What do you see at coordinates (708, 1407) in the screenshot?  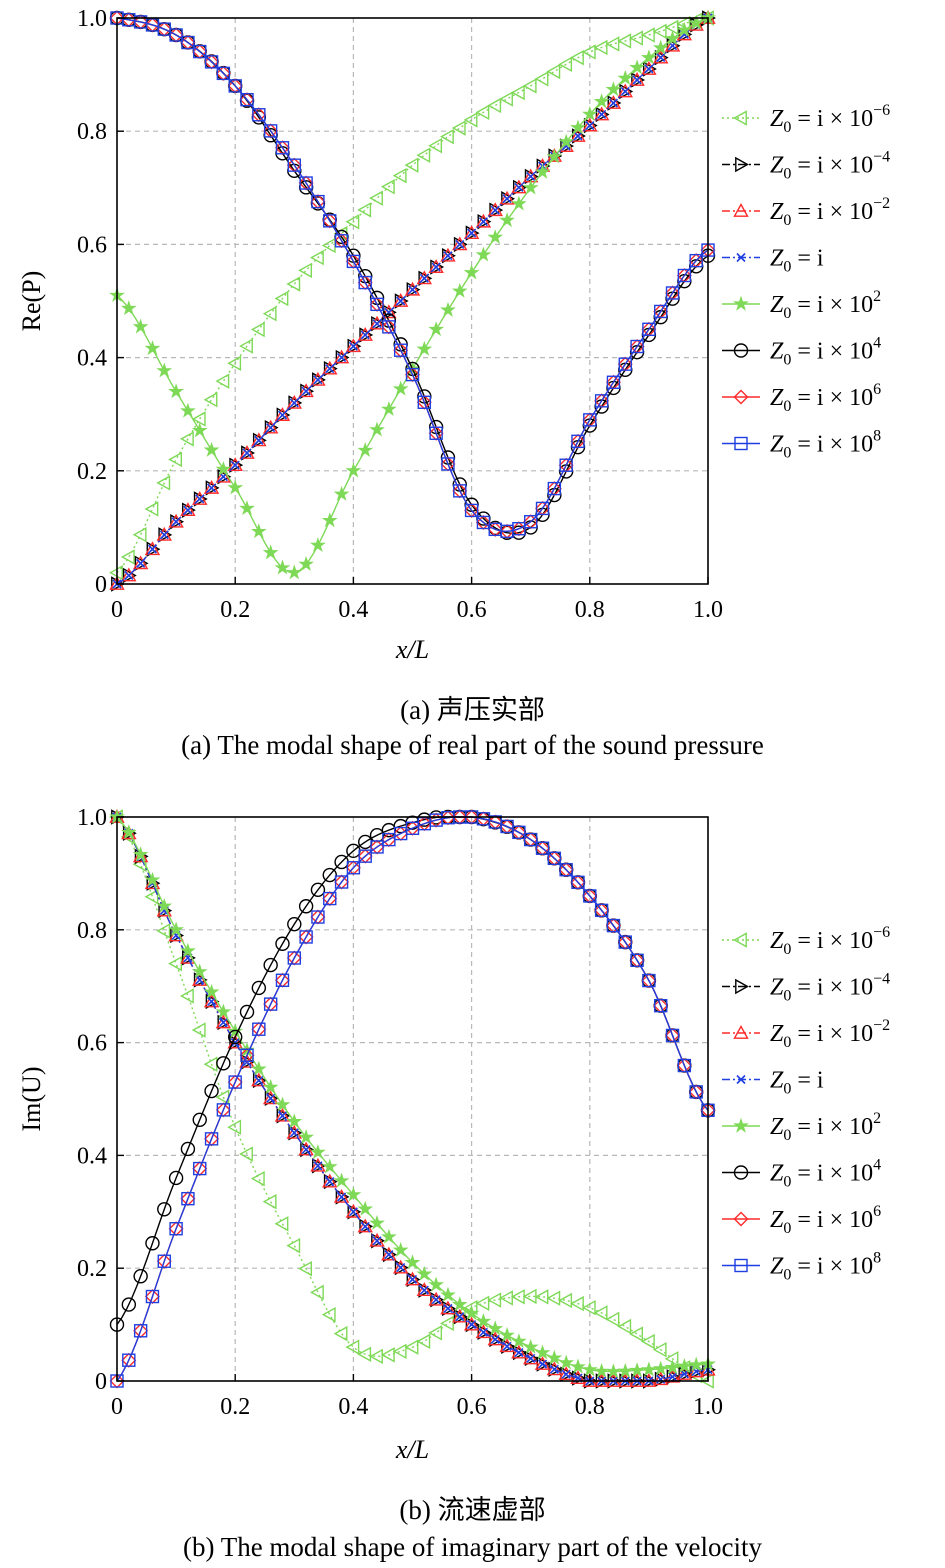 I see `x-tick-label: 1.0` at bounding box center [708, 1407].